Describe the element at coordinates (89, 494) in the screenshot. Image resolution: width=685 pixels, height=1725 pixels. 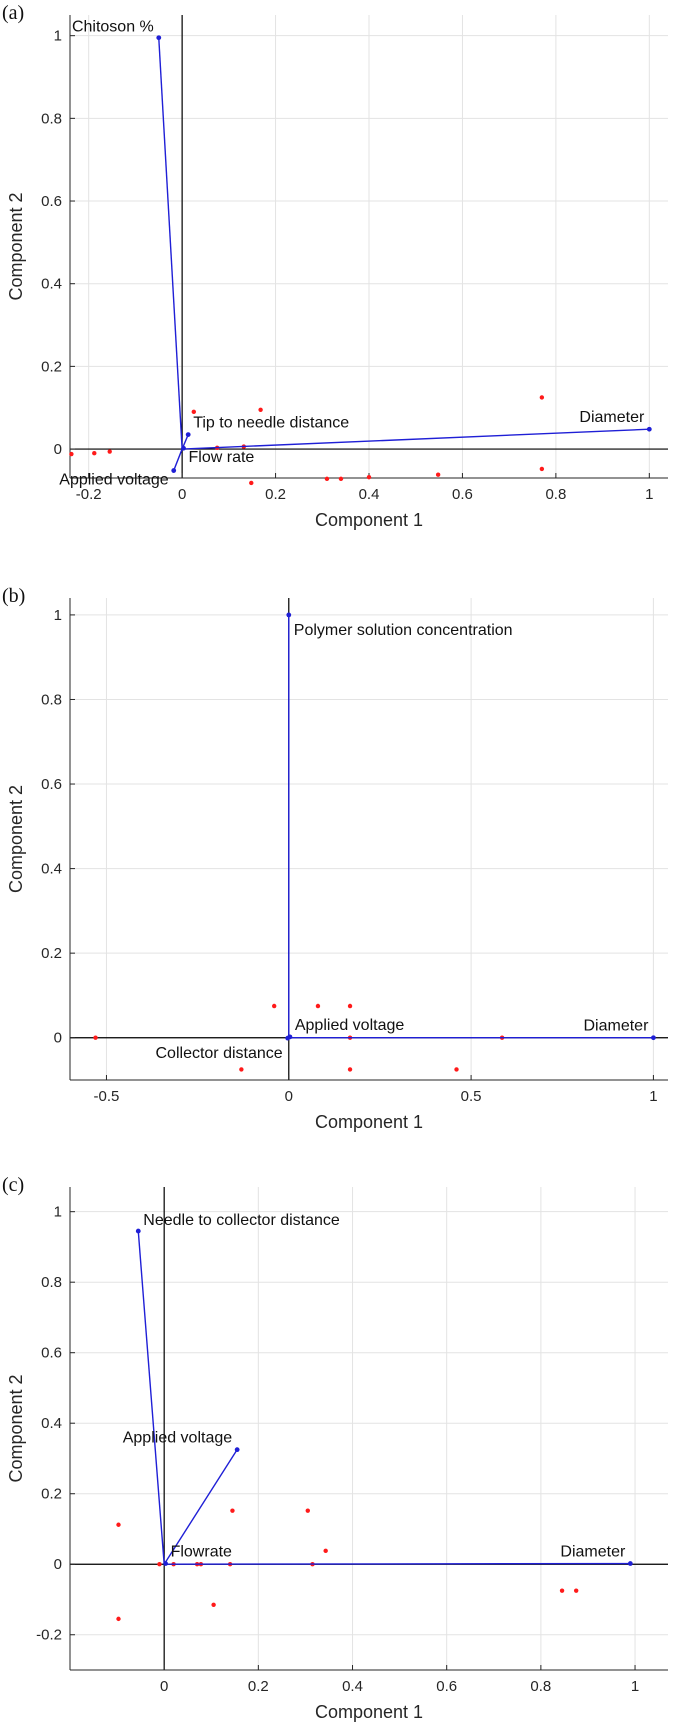
I see `x-tick-label: -0.2` at that location.